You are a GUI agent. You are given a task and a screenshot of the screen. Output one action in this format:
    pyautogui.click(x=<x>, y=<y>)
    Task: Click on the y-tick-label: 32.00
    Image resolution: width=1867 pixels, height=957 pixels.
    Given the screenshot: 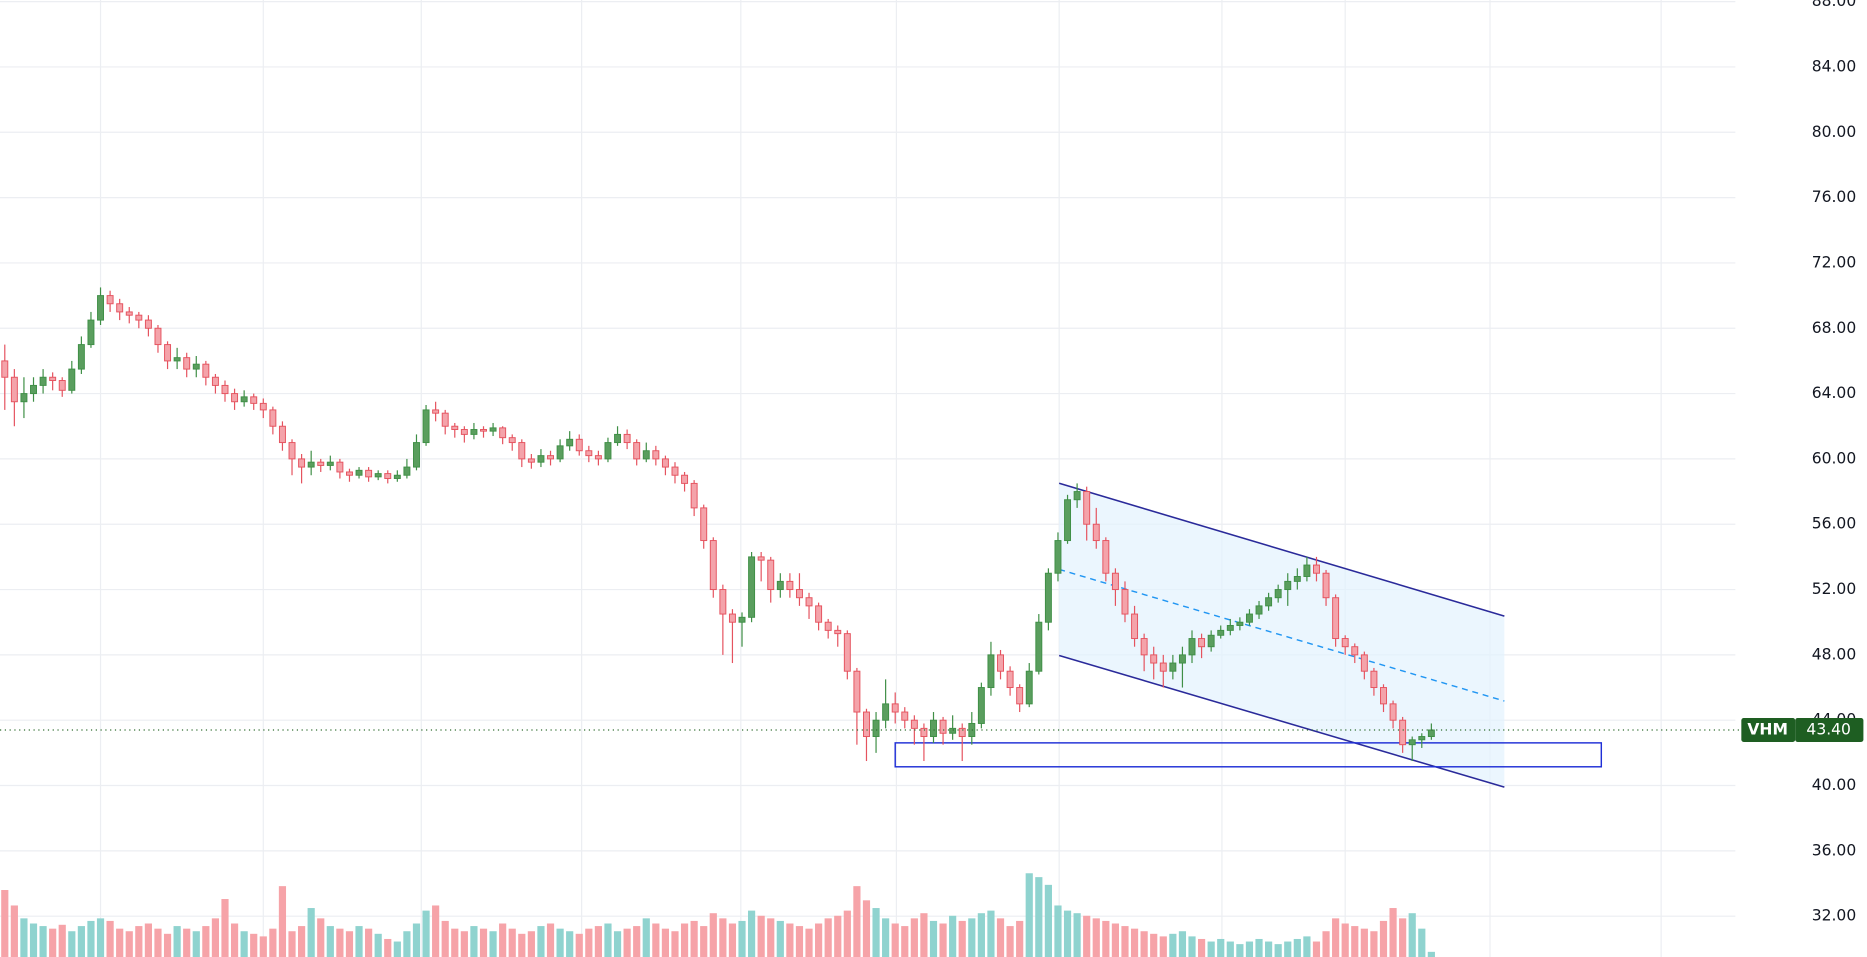 What is the action you would take?
    pyautogui.click(x=1834, y=916)
    